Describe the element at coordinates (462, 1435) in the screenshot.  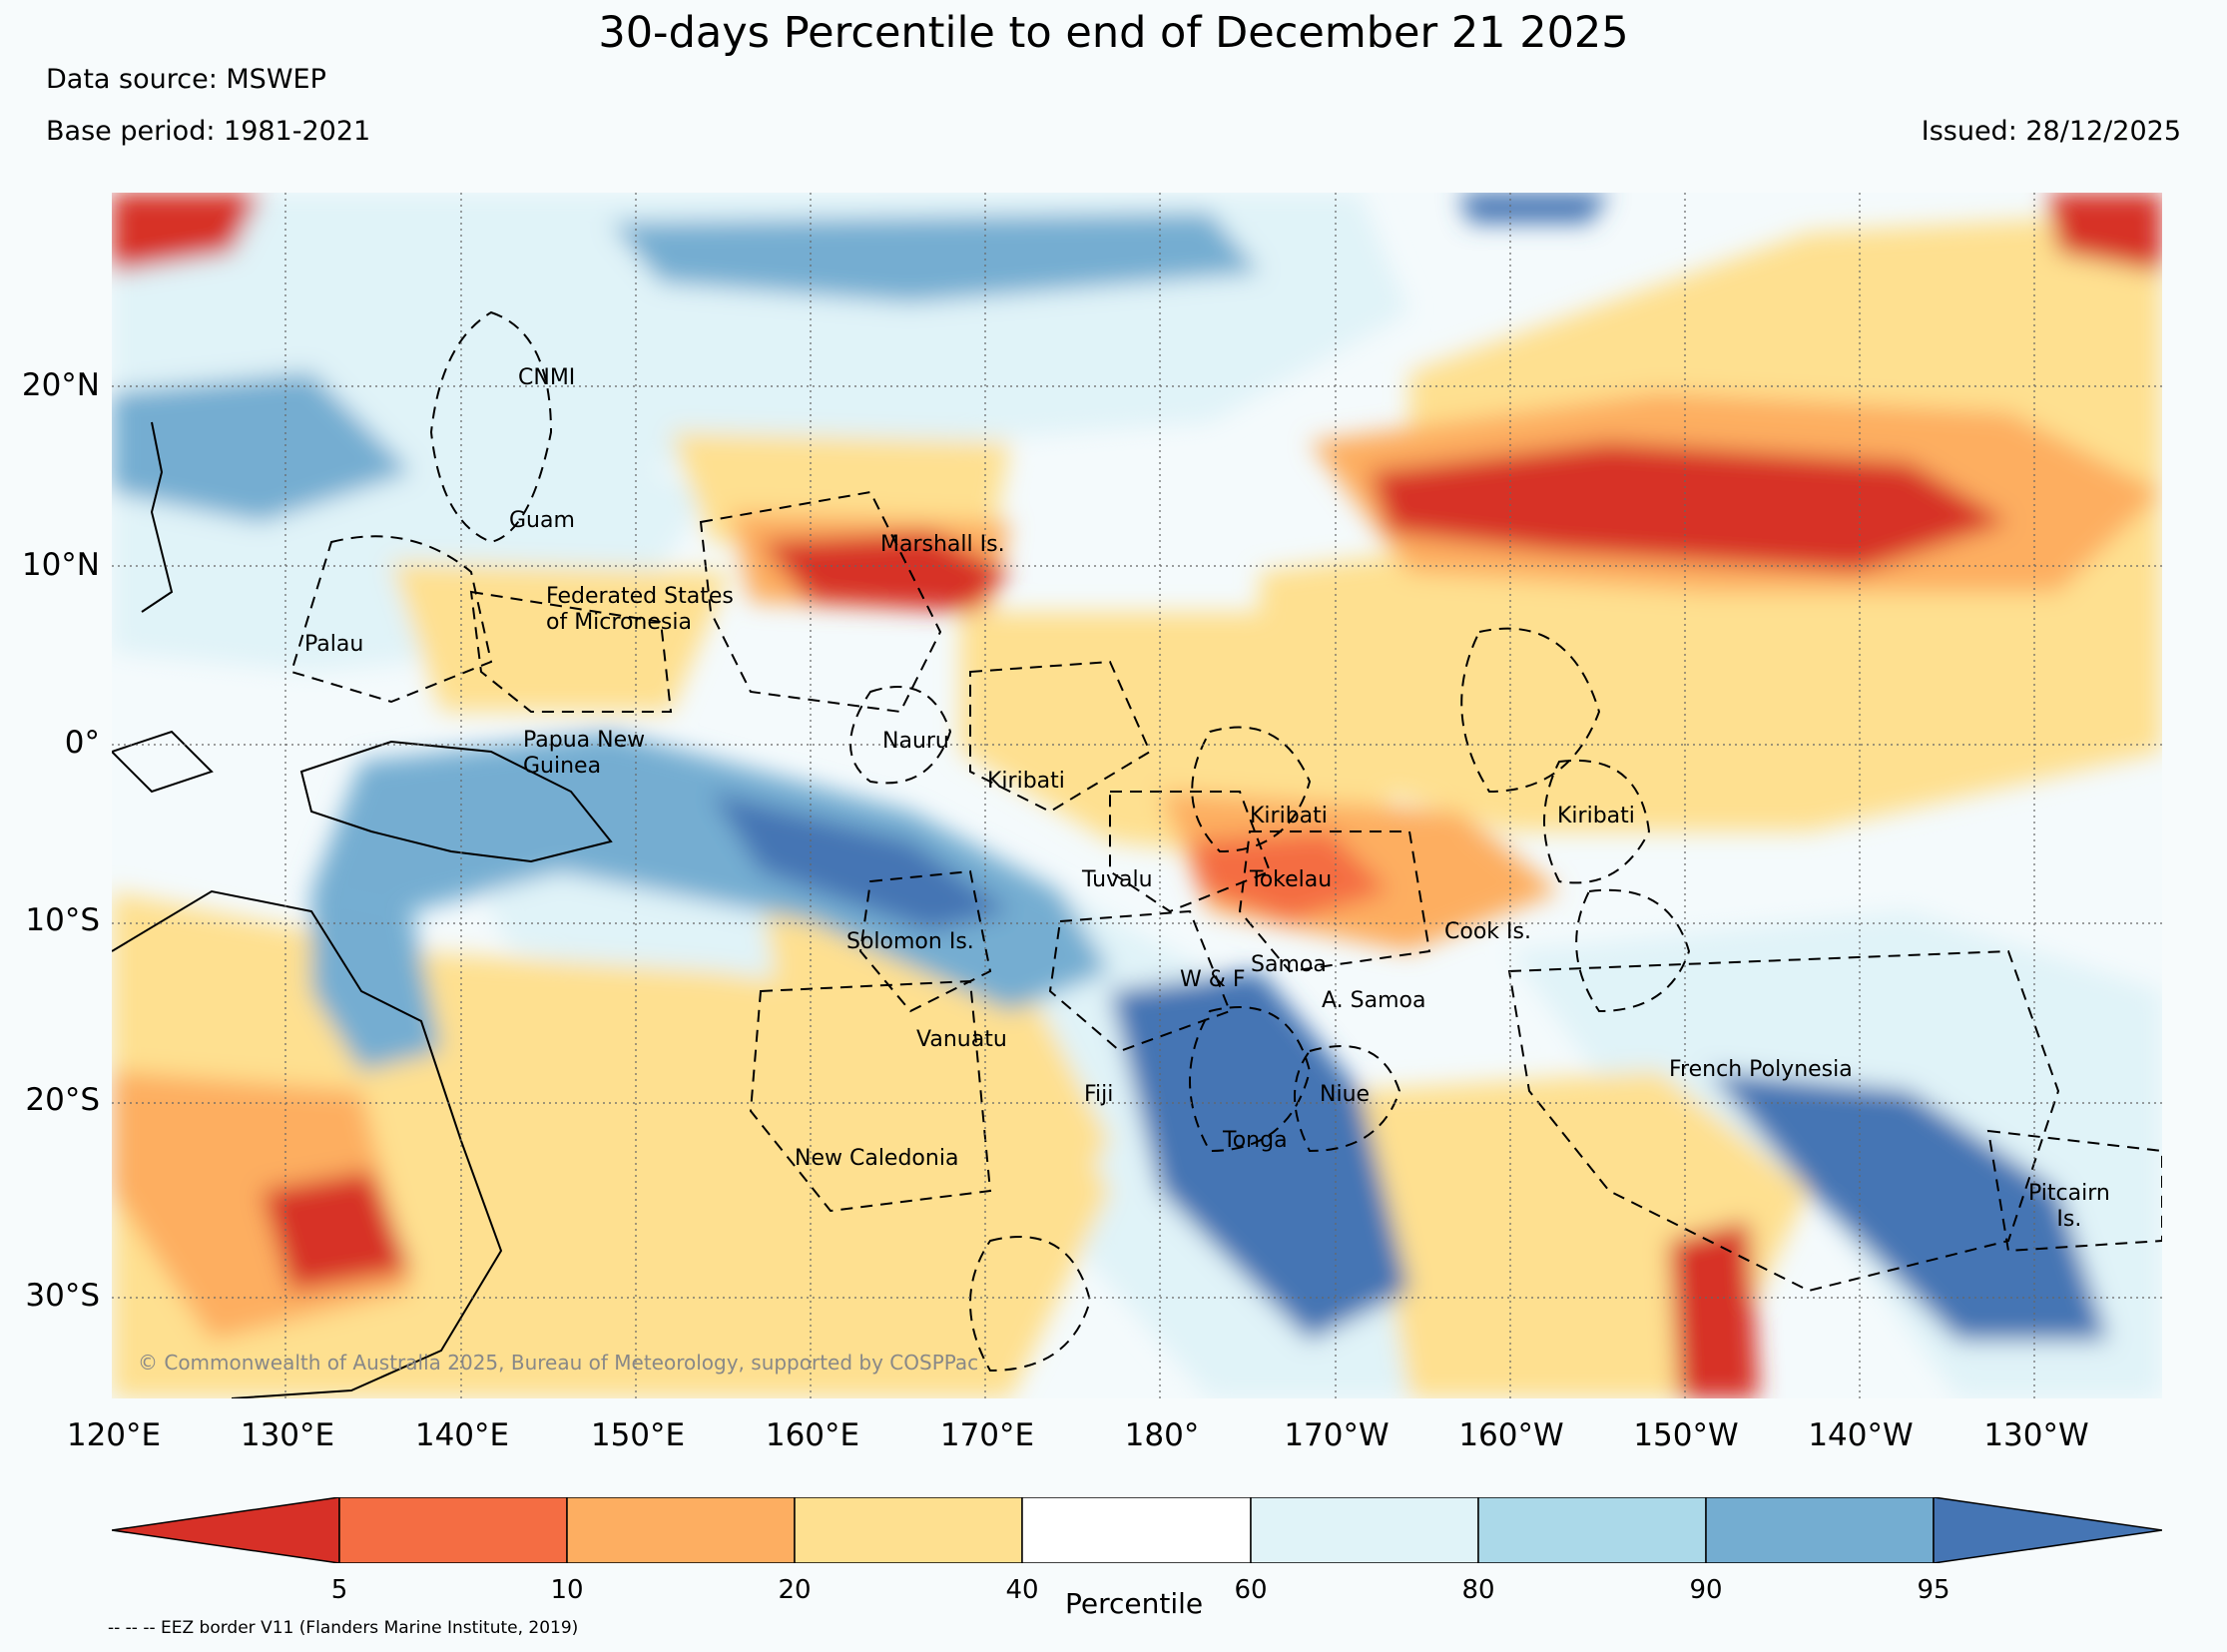
I see `lon-label-140e: 140°E` at that location.